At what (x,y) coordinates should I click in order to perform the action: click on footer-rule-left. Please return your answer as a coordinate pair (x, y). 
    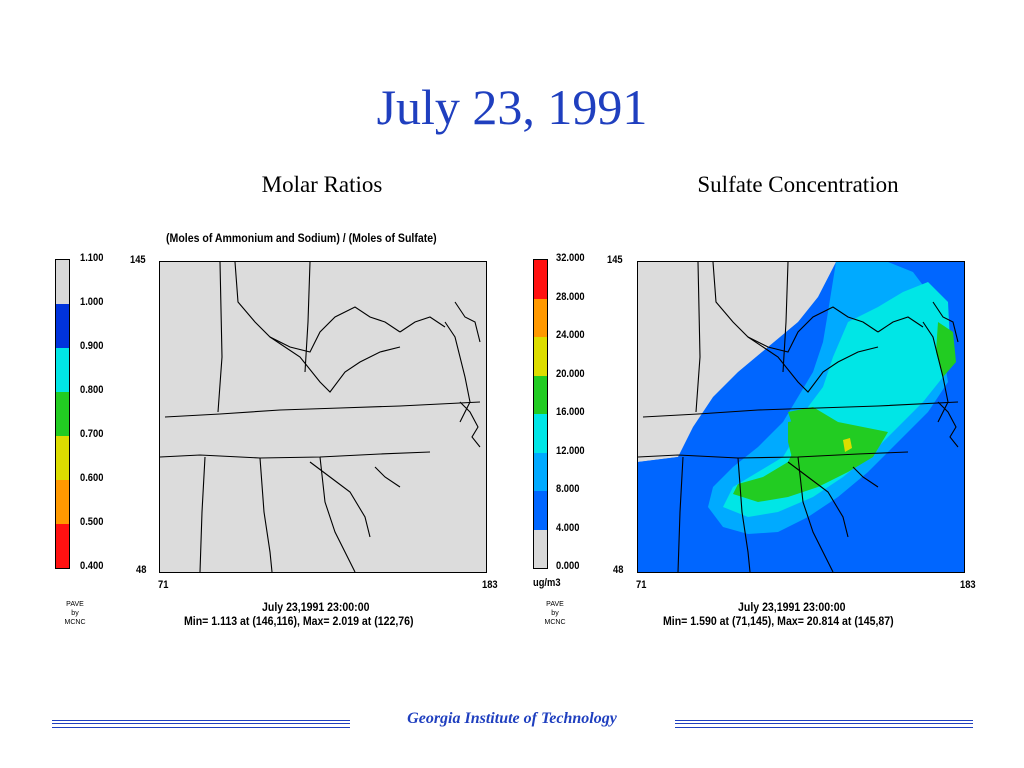
    Looking at the image, I should click on (201, 724).